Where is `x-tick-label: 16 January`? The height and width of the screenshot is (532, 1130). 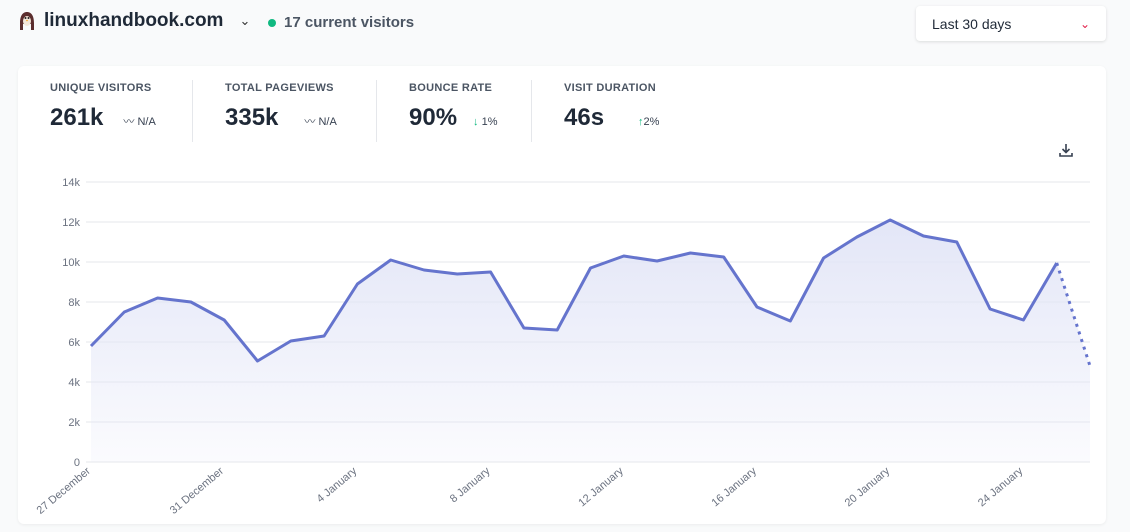 x-tick-label: 16 January is located at coordinates (735, 487).